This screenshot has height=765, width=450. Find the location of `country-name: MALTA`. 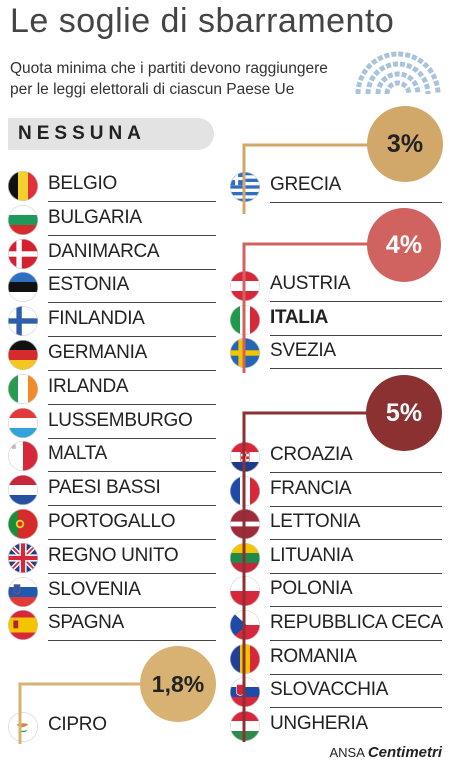

country-name: MALTA is located at coordinates (78, 454).